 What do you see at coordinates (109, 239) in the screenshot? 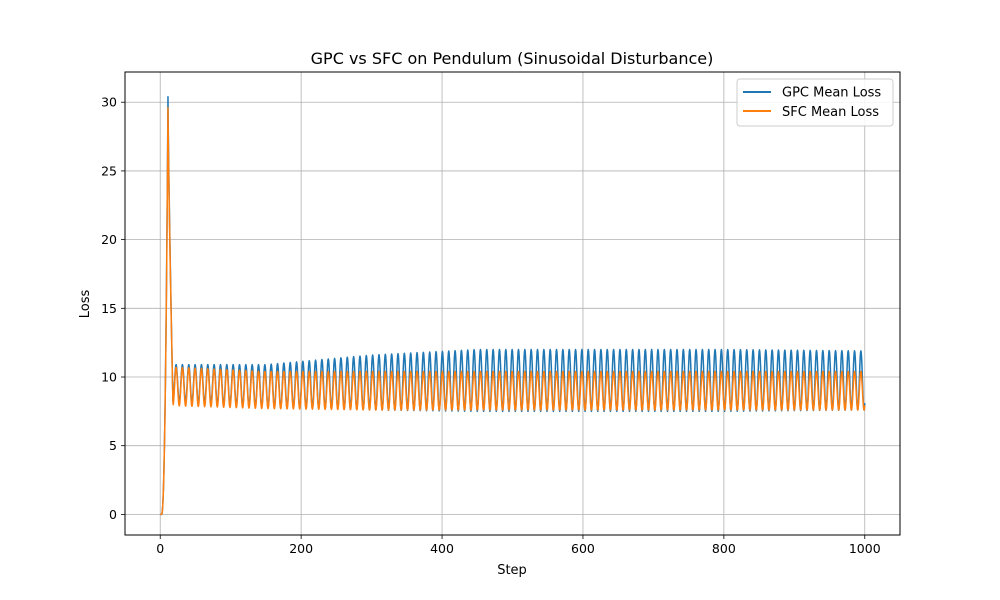
I see `y-tick-label: 20` at bounding box center [109, 239].